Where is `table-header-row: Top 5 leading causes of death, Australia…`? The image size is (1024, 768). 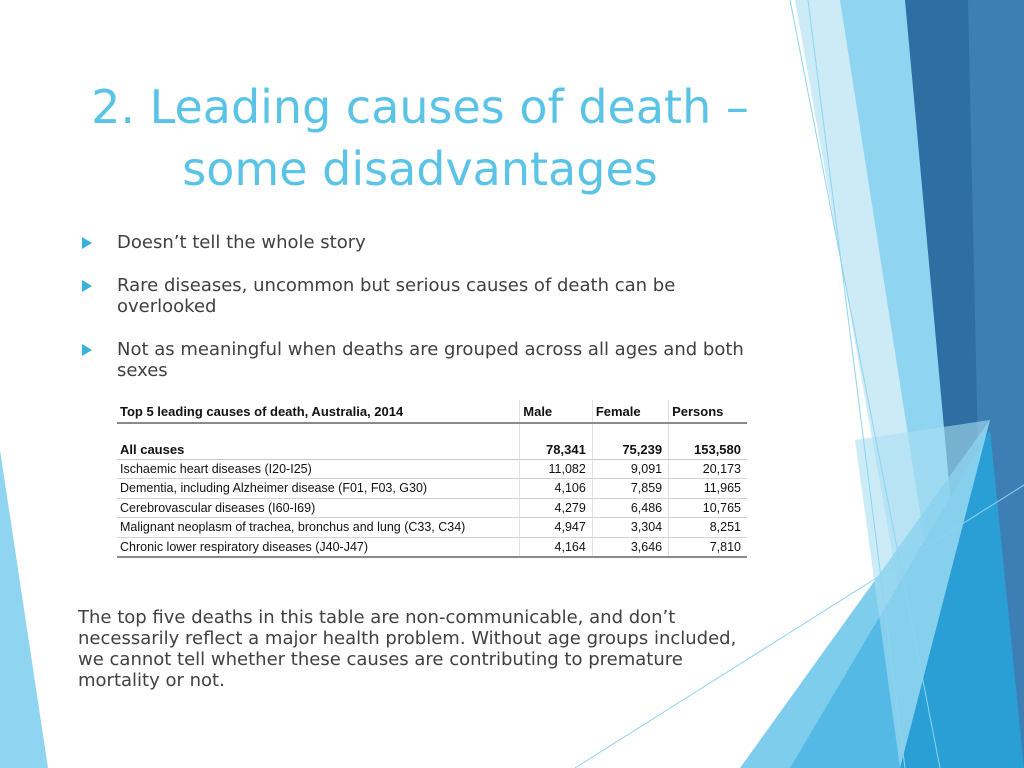
table-header-row: Top 5 leading causes of death, Australia… is located at coordinates (432, 412).